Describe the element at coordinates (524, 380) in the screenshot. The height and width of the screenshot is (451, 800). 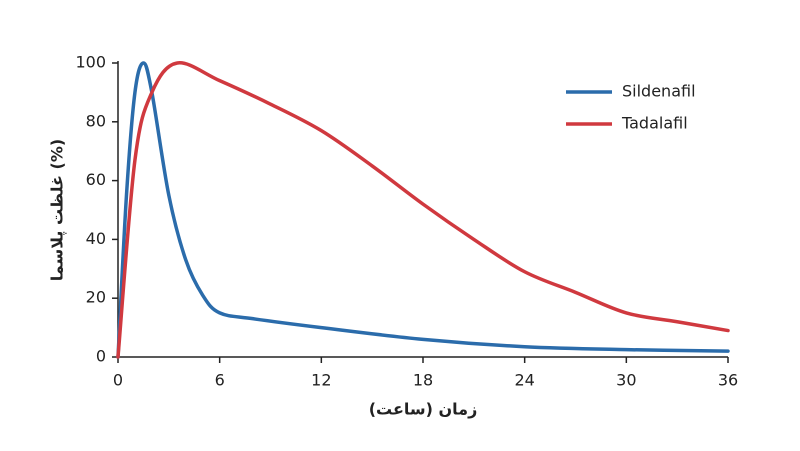
I see `x-tick-label: 24` at that location.